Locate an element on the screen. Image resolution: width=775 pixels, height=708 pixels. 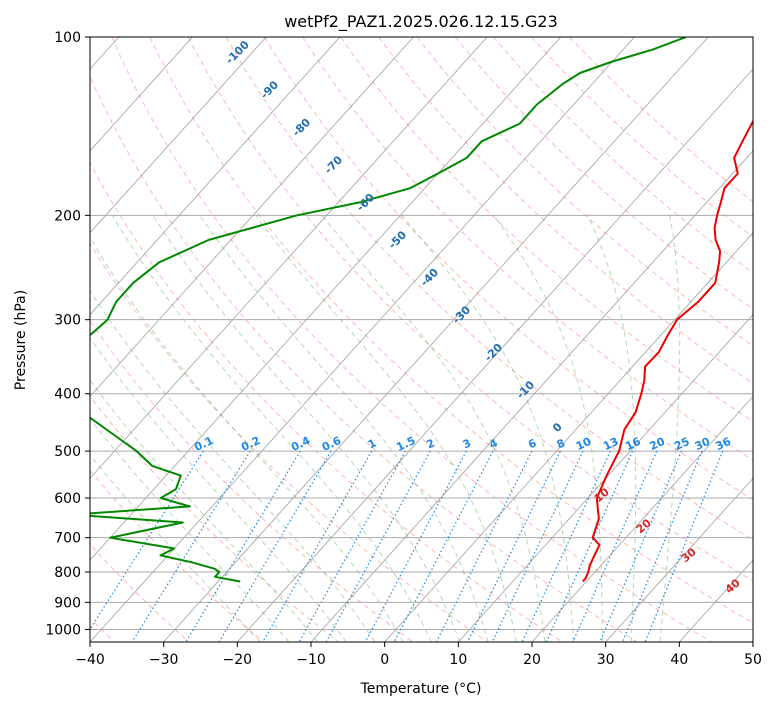
x-axis-label: Temperature (°C) is located at coordinates (421, 689).